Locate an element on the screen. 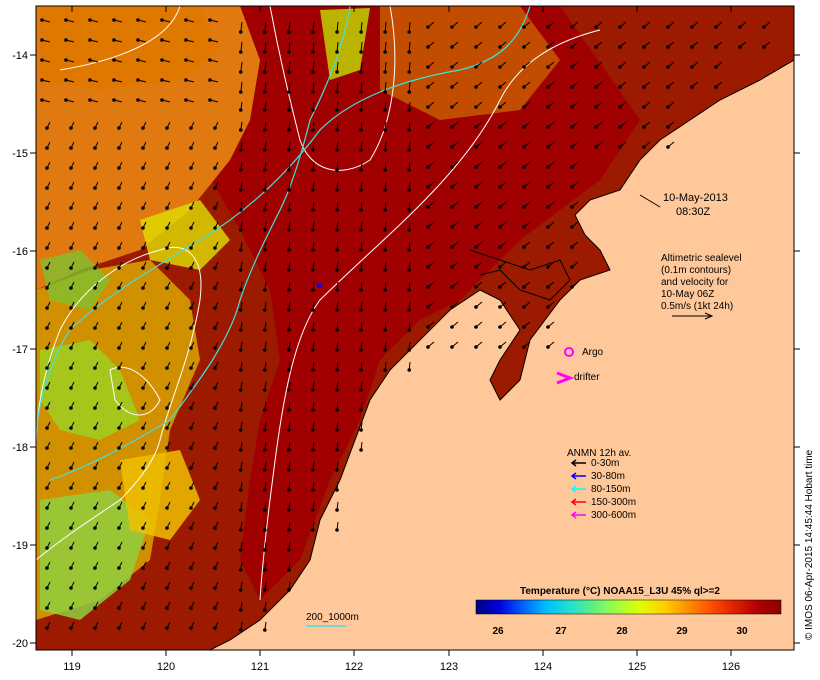 The height and width of the screenshot is (680, 820). anomaly-pixel is located at coordinates (319, 285).